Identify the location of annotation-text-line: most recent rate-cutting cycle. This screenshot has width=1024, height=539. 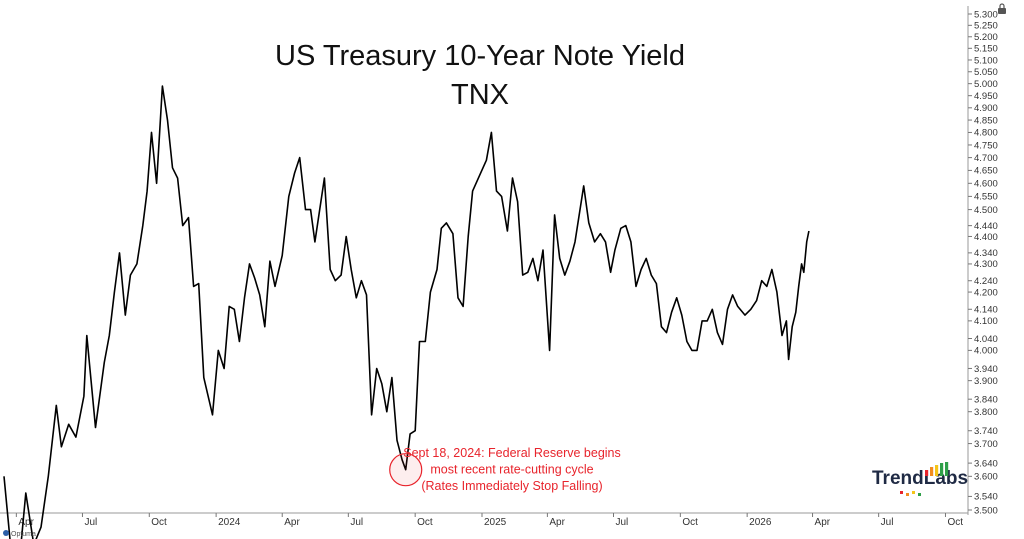
(511, 470).